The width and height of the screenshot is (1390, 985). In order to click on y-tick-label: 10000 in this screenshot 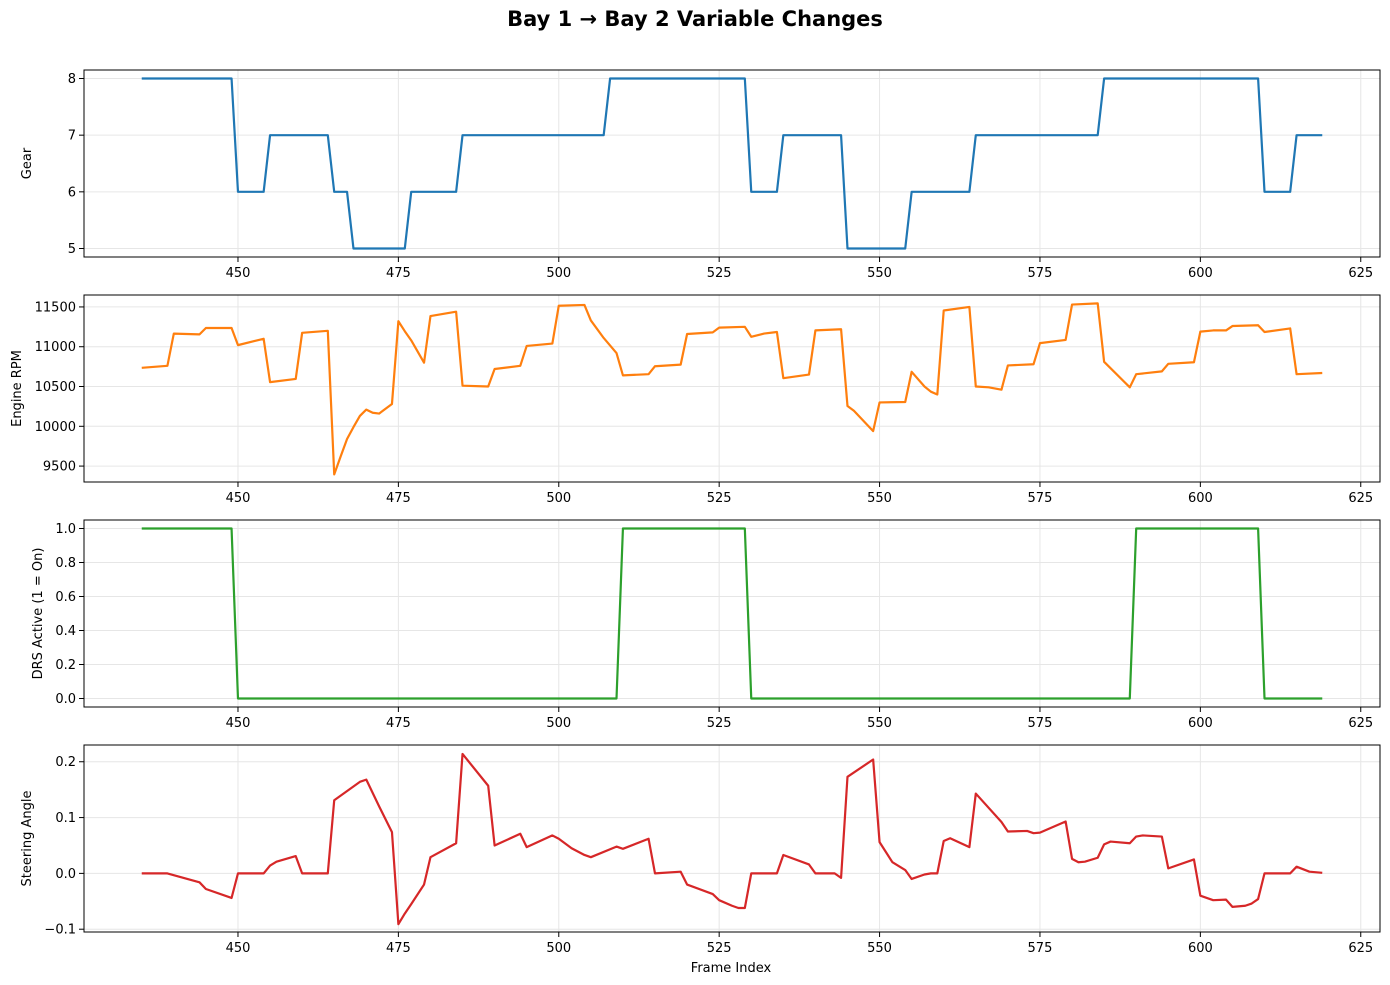, I will do `click(55, 427)`.